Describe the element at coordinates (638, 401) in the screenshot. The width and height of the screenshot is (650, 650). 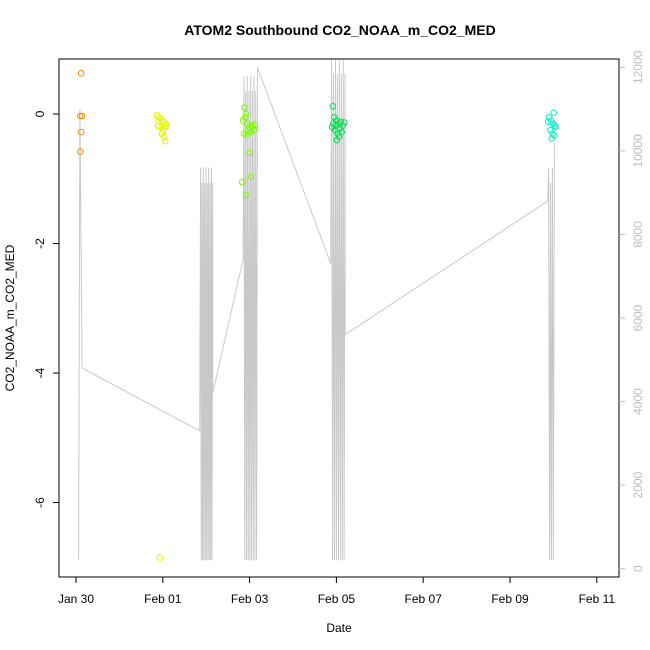
I see `y-right-tick-label: 4000` at that location.